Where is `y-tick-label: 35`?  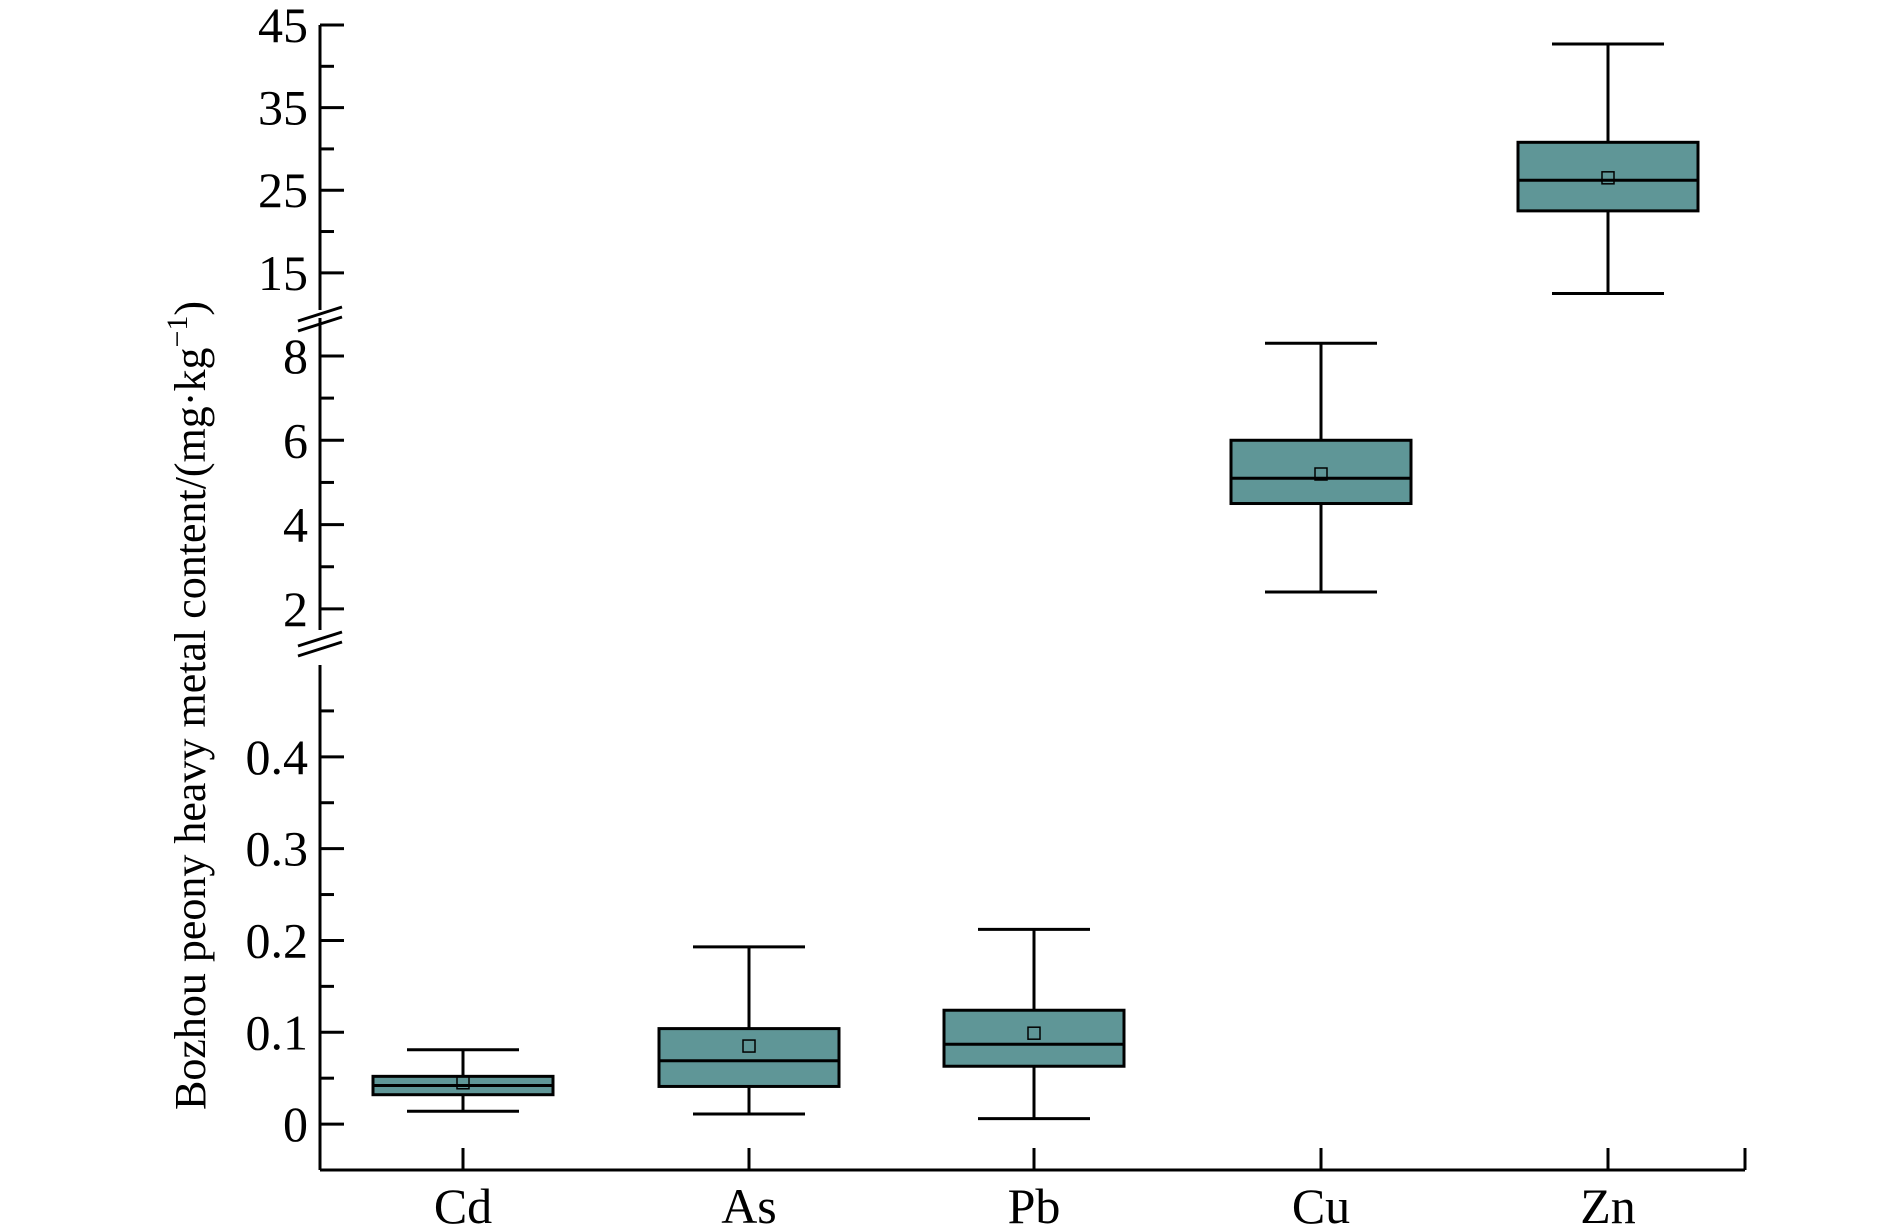
y-tick-label: 35 is located at coordinates (283, 108).